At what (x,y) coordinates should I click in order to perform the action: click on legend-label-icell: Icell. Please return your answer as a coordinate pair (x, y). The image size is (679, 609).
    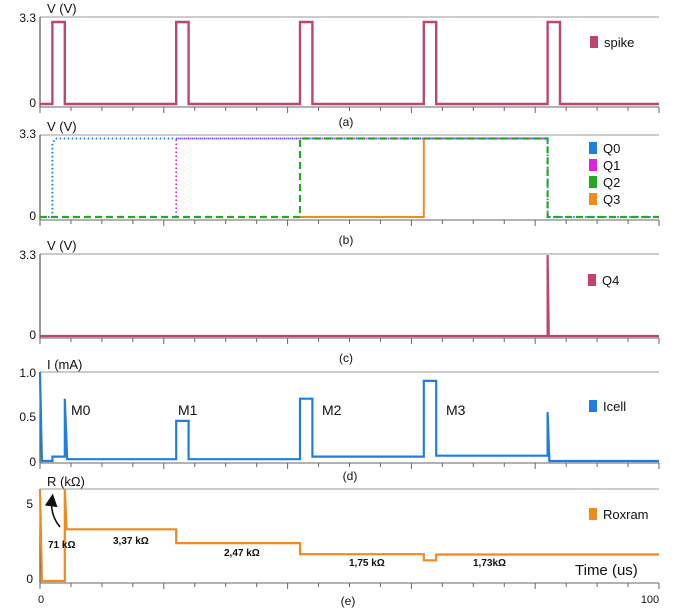
    Looking at the image, I should click on (614, 406).